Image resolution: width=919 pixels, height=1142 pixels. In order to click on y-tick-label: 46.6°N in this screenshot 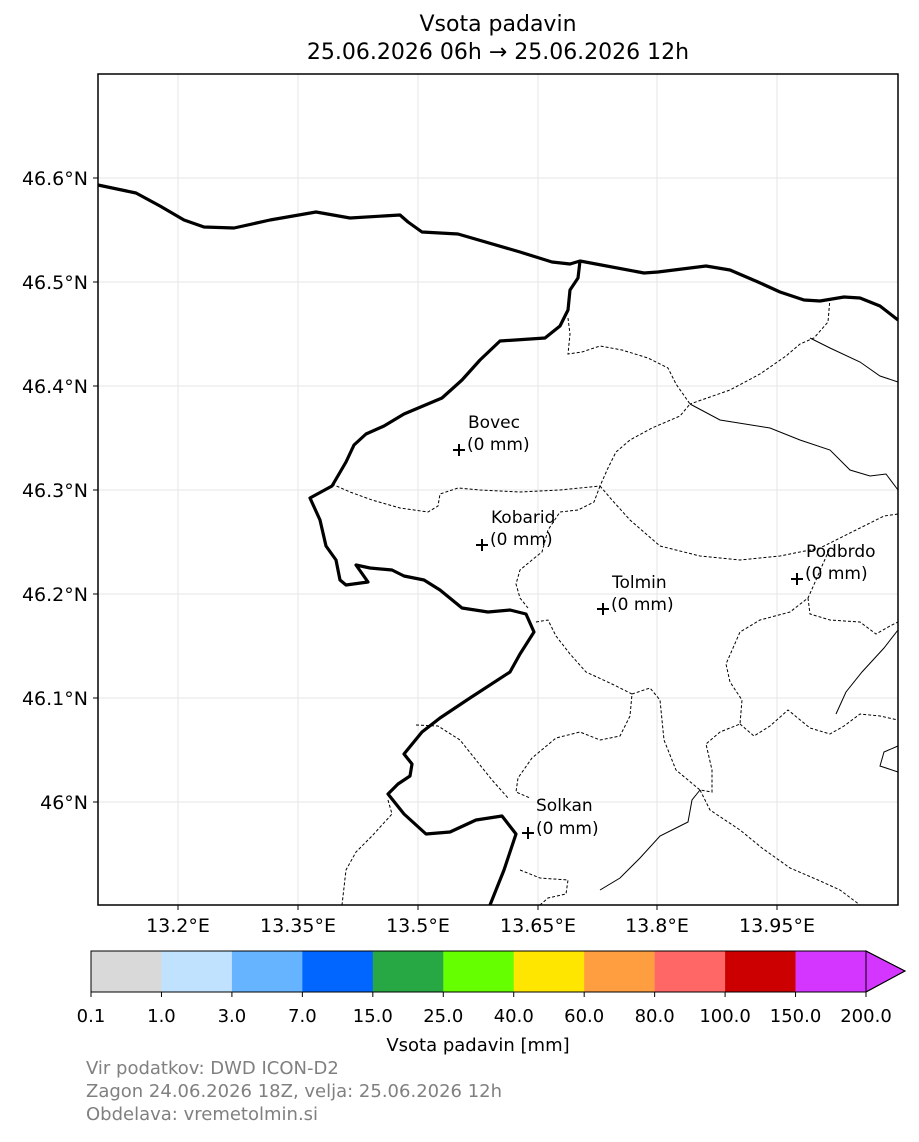, I will do `click(55, 179)`.